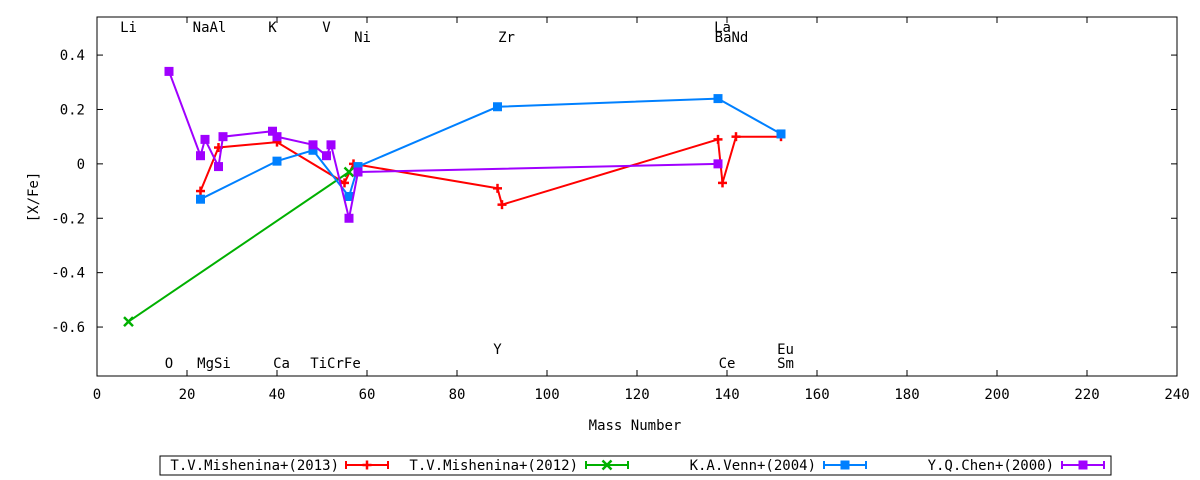 This screenshot has width=1200, height=480. What do you see at coordinates (906, 395) in the screenshot?
I see `x-tick-label: 180` at bounding box center [906, 395].